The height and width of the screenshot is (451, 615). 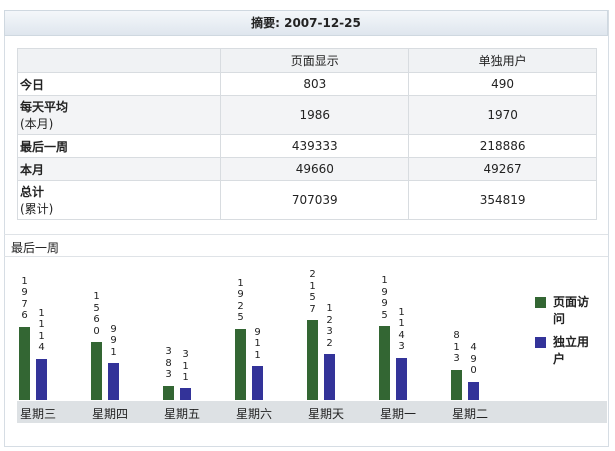 What do you see at coordinates (502, 115) in the screenshot?
I see `cell-value: 1970` at bounding box center [502, 115].